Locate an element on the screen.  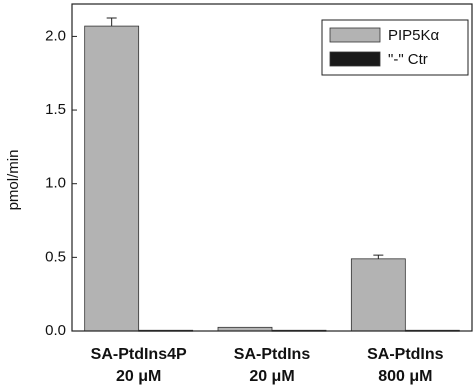
y-axis-label: pmol/min is located at coordinates (13, 180).